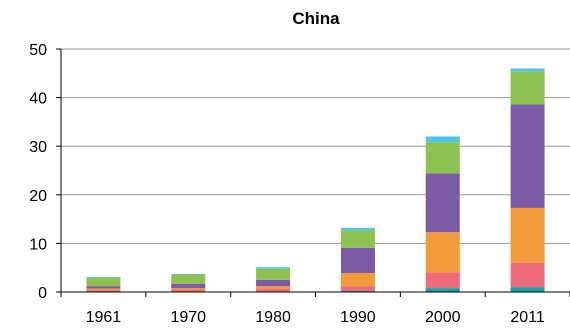 This screenshot has height=334, width=570. I want to click on y-tick-label-0: 0, so click(42, 293).